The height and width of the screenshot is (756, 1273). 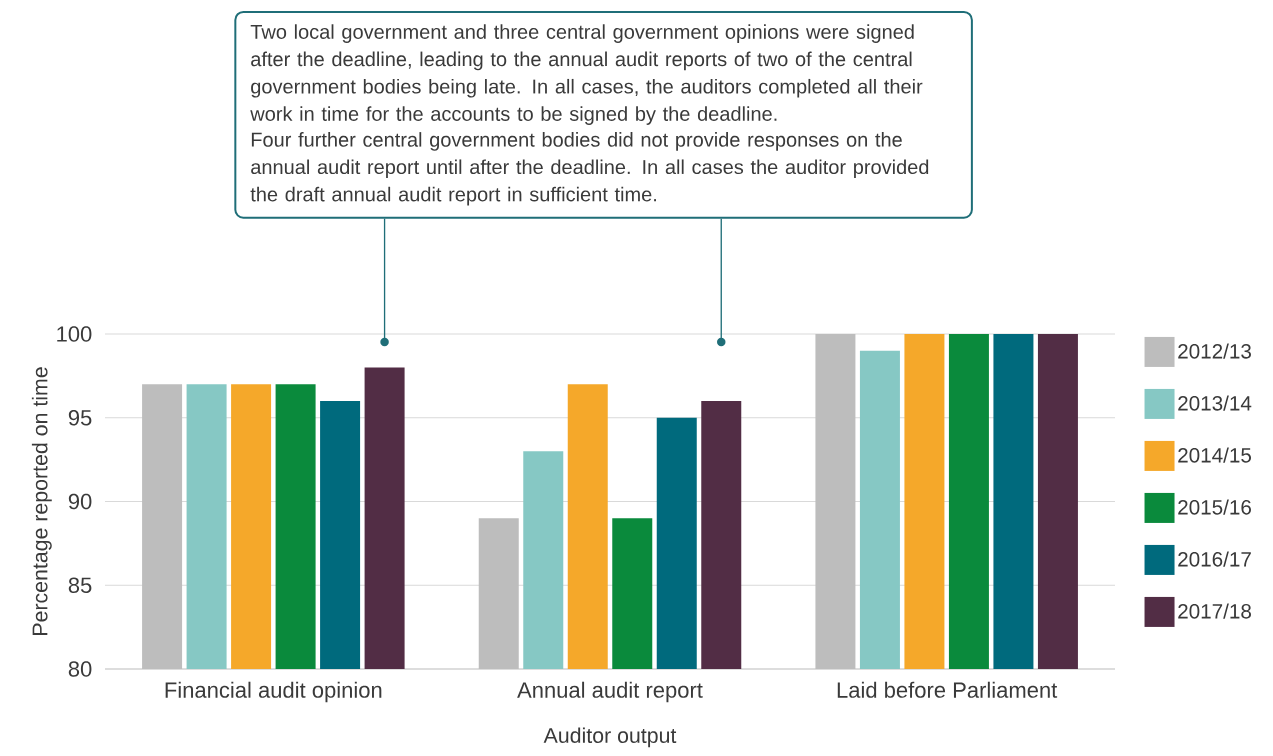 I want to click on legend-label: 2016/17, so click(x=1214, y=559).